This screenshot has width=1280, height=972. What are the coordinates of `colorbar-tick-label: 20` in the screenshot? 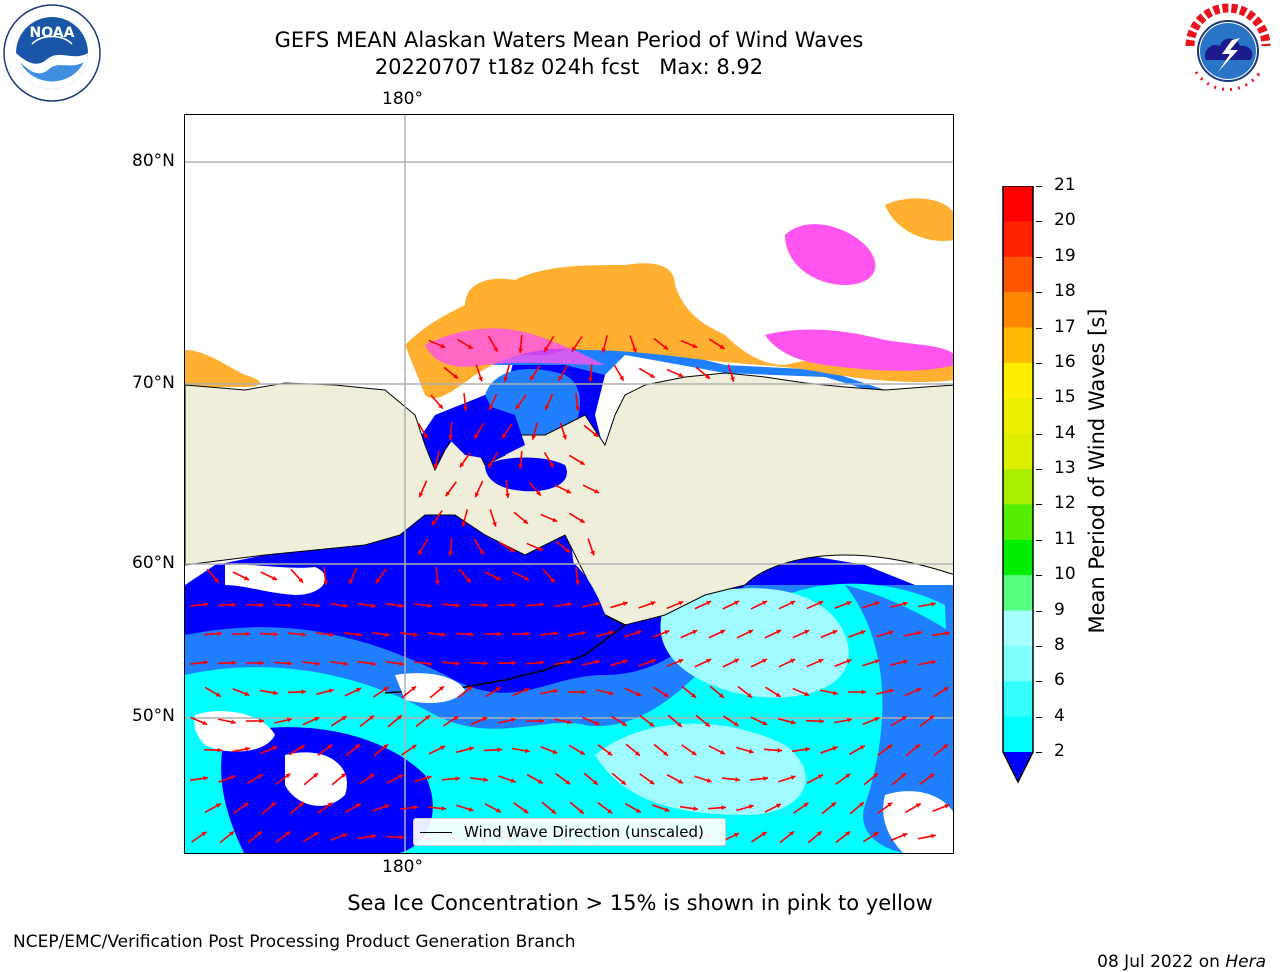 It's located at (1065, 220).